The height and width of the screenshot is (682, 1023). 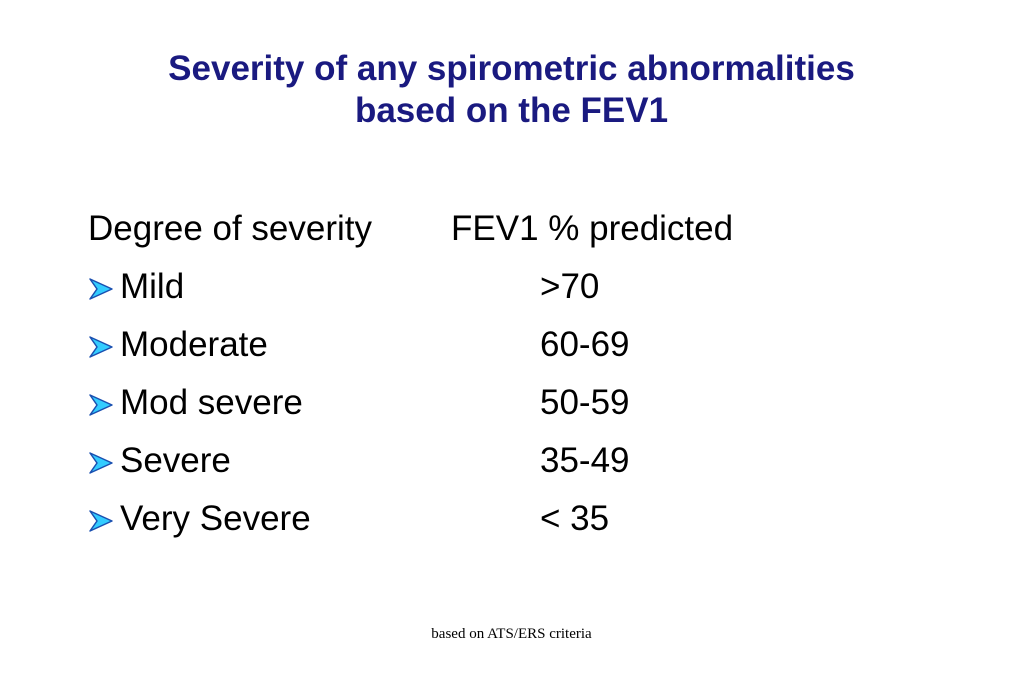 I want to click on severity-label: Mod severe, so click(x=211, y=402).